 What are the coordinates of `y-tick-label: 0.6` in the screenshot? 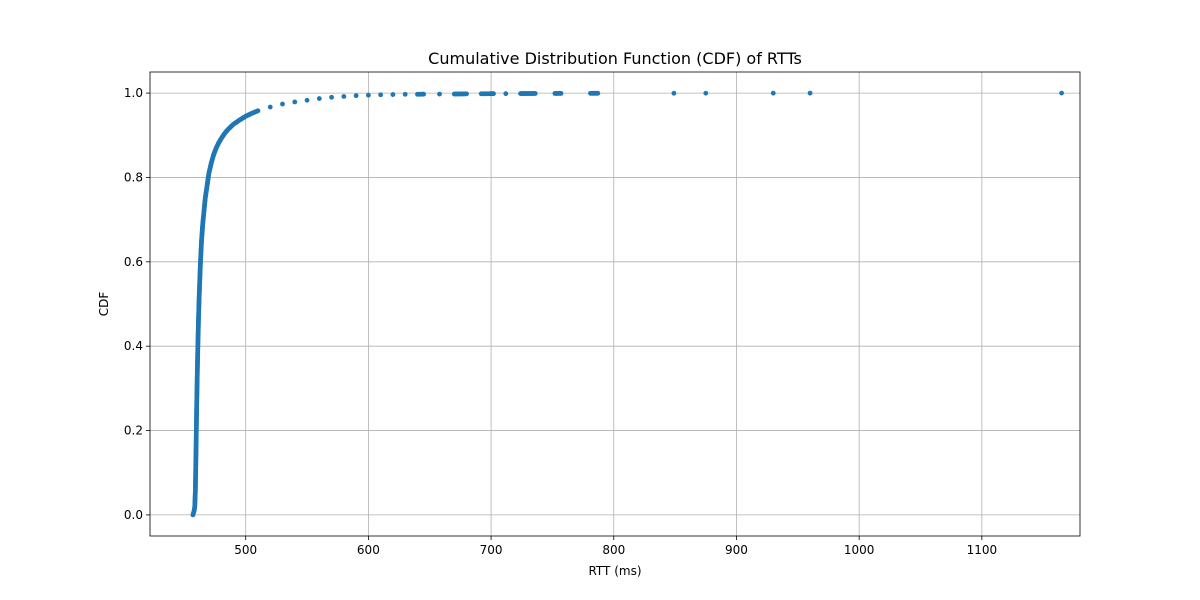 It's located at (133, 262).